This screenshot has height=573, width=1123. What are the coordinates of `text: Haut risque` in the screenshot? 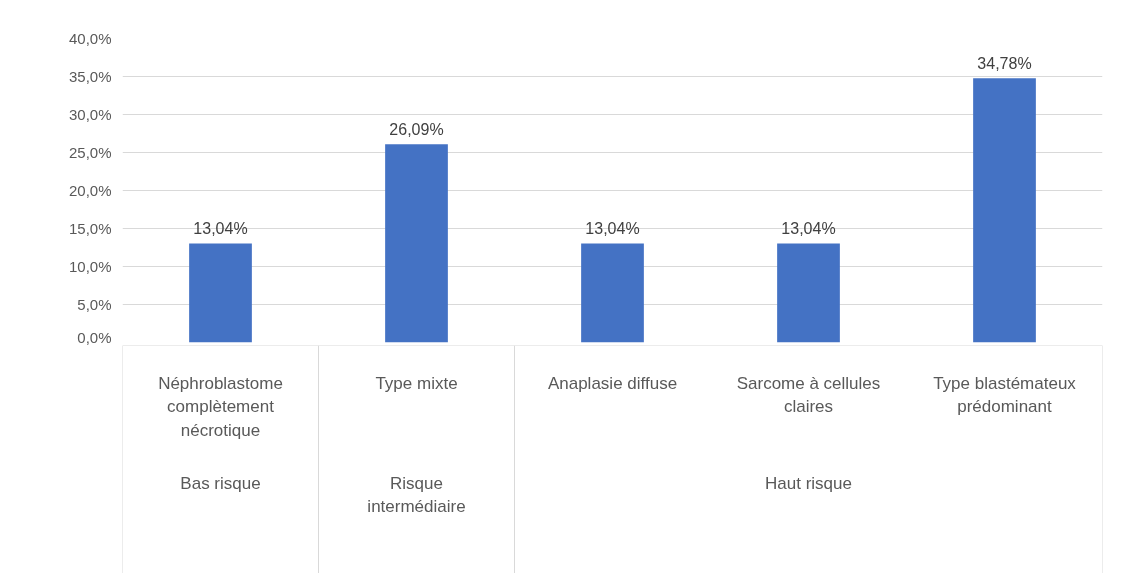 It's located at (808, 483).